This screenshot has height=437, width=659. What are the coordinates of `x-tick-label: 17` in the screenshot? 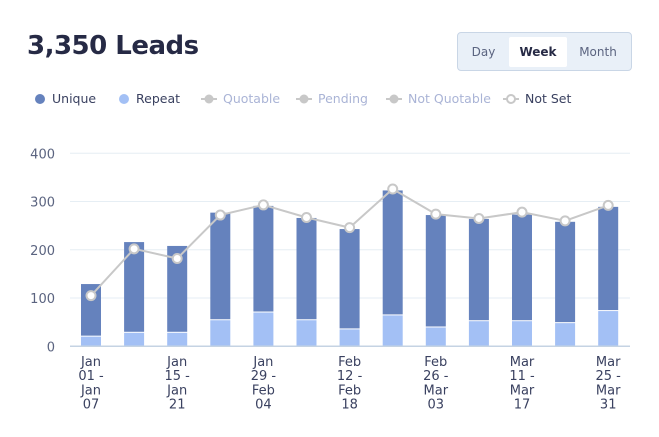 It's located at (522, 405).